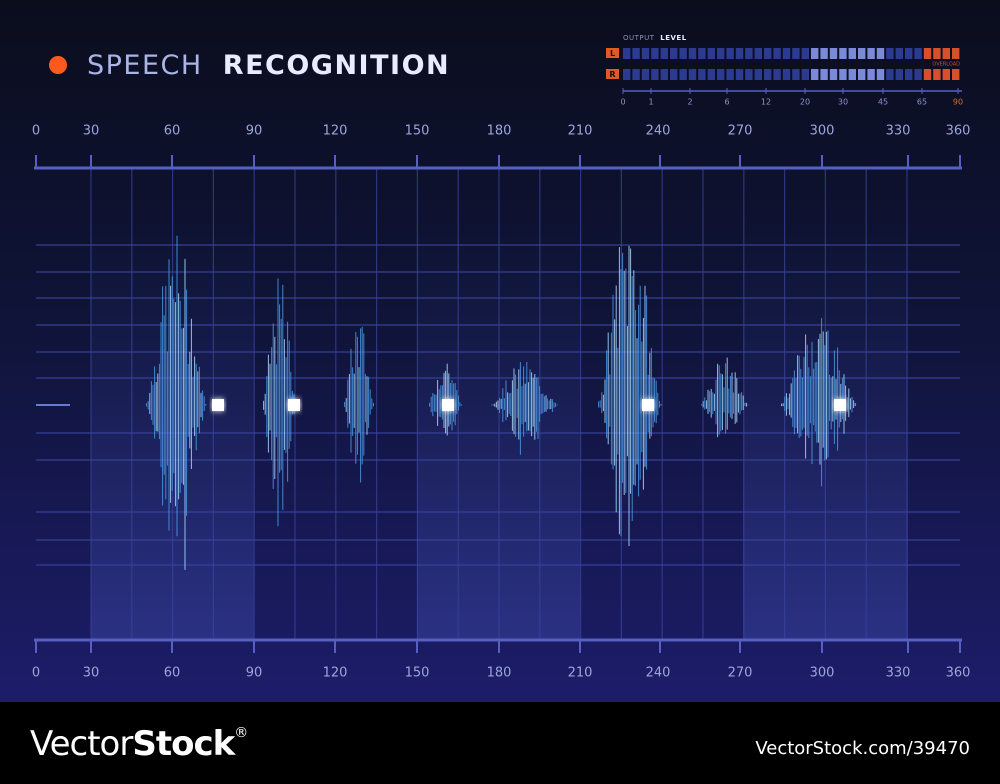  I want to click on title-light: SPEECH, so click(145, 65).